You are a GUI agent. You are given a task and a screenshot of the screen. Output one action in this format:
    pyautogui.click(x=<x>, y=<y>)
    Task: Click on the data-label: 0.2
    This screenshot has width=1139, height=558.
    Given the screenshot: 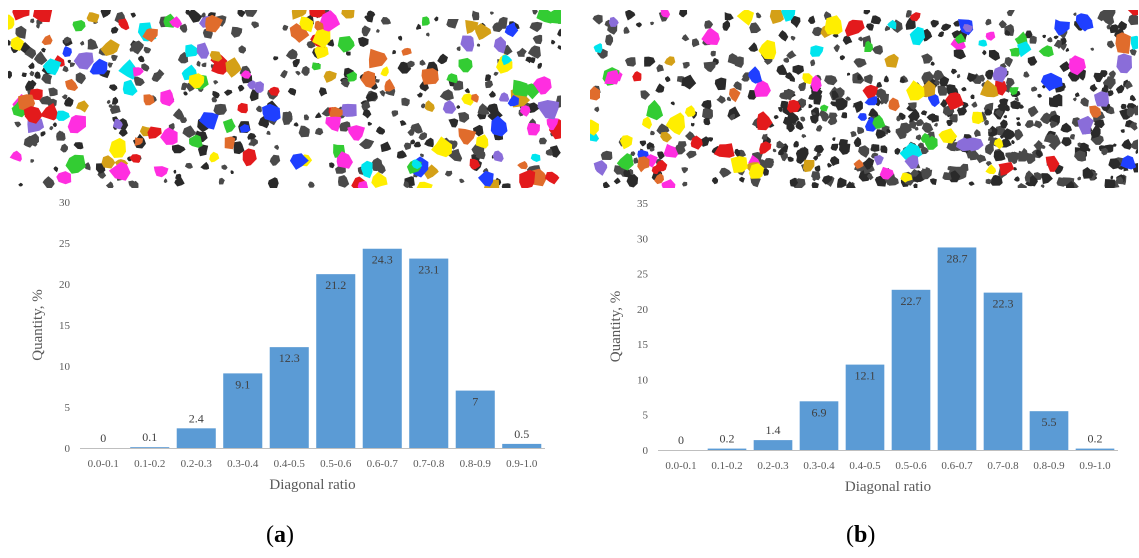 What is the action you would take?
    pyautogui.click(x=727, y=439)
    